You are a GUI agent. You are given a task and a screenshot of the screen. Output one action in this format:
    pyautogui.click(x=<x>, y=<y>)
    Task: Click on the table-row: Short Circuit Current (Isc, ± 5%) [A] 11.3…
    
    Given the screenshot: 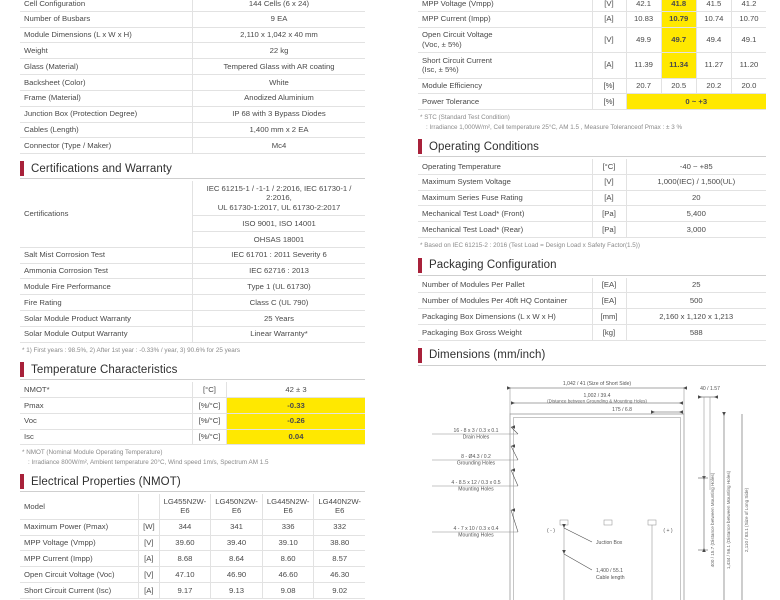 What is the action you would take?
    pyautogui.click(x=592, y=65)
    